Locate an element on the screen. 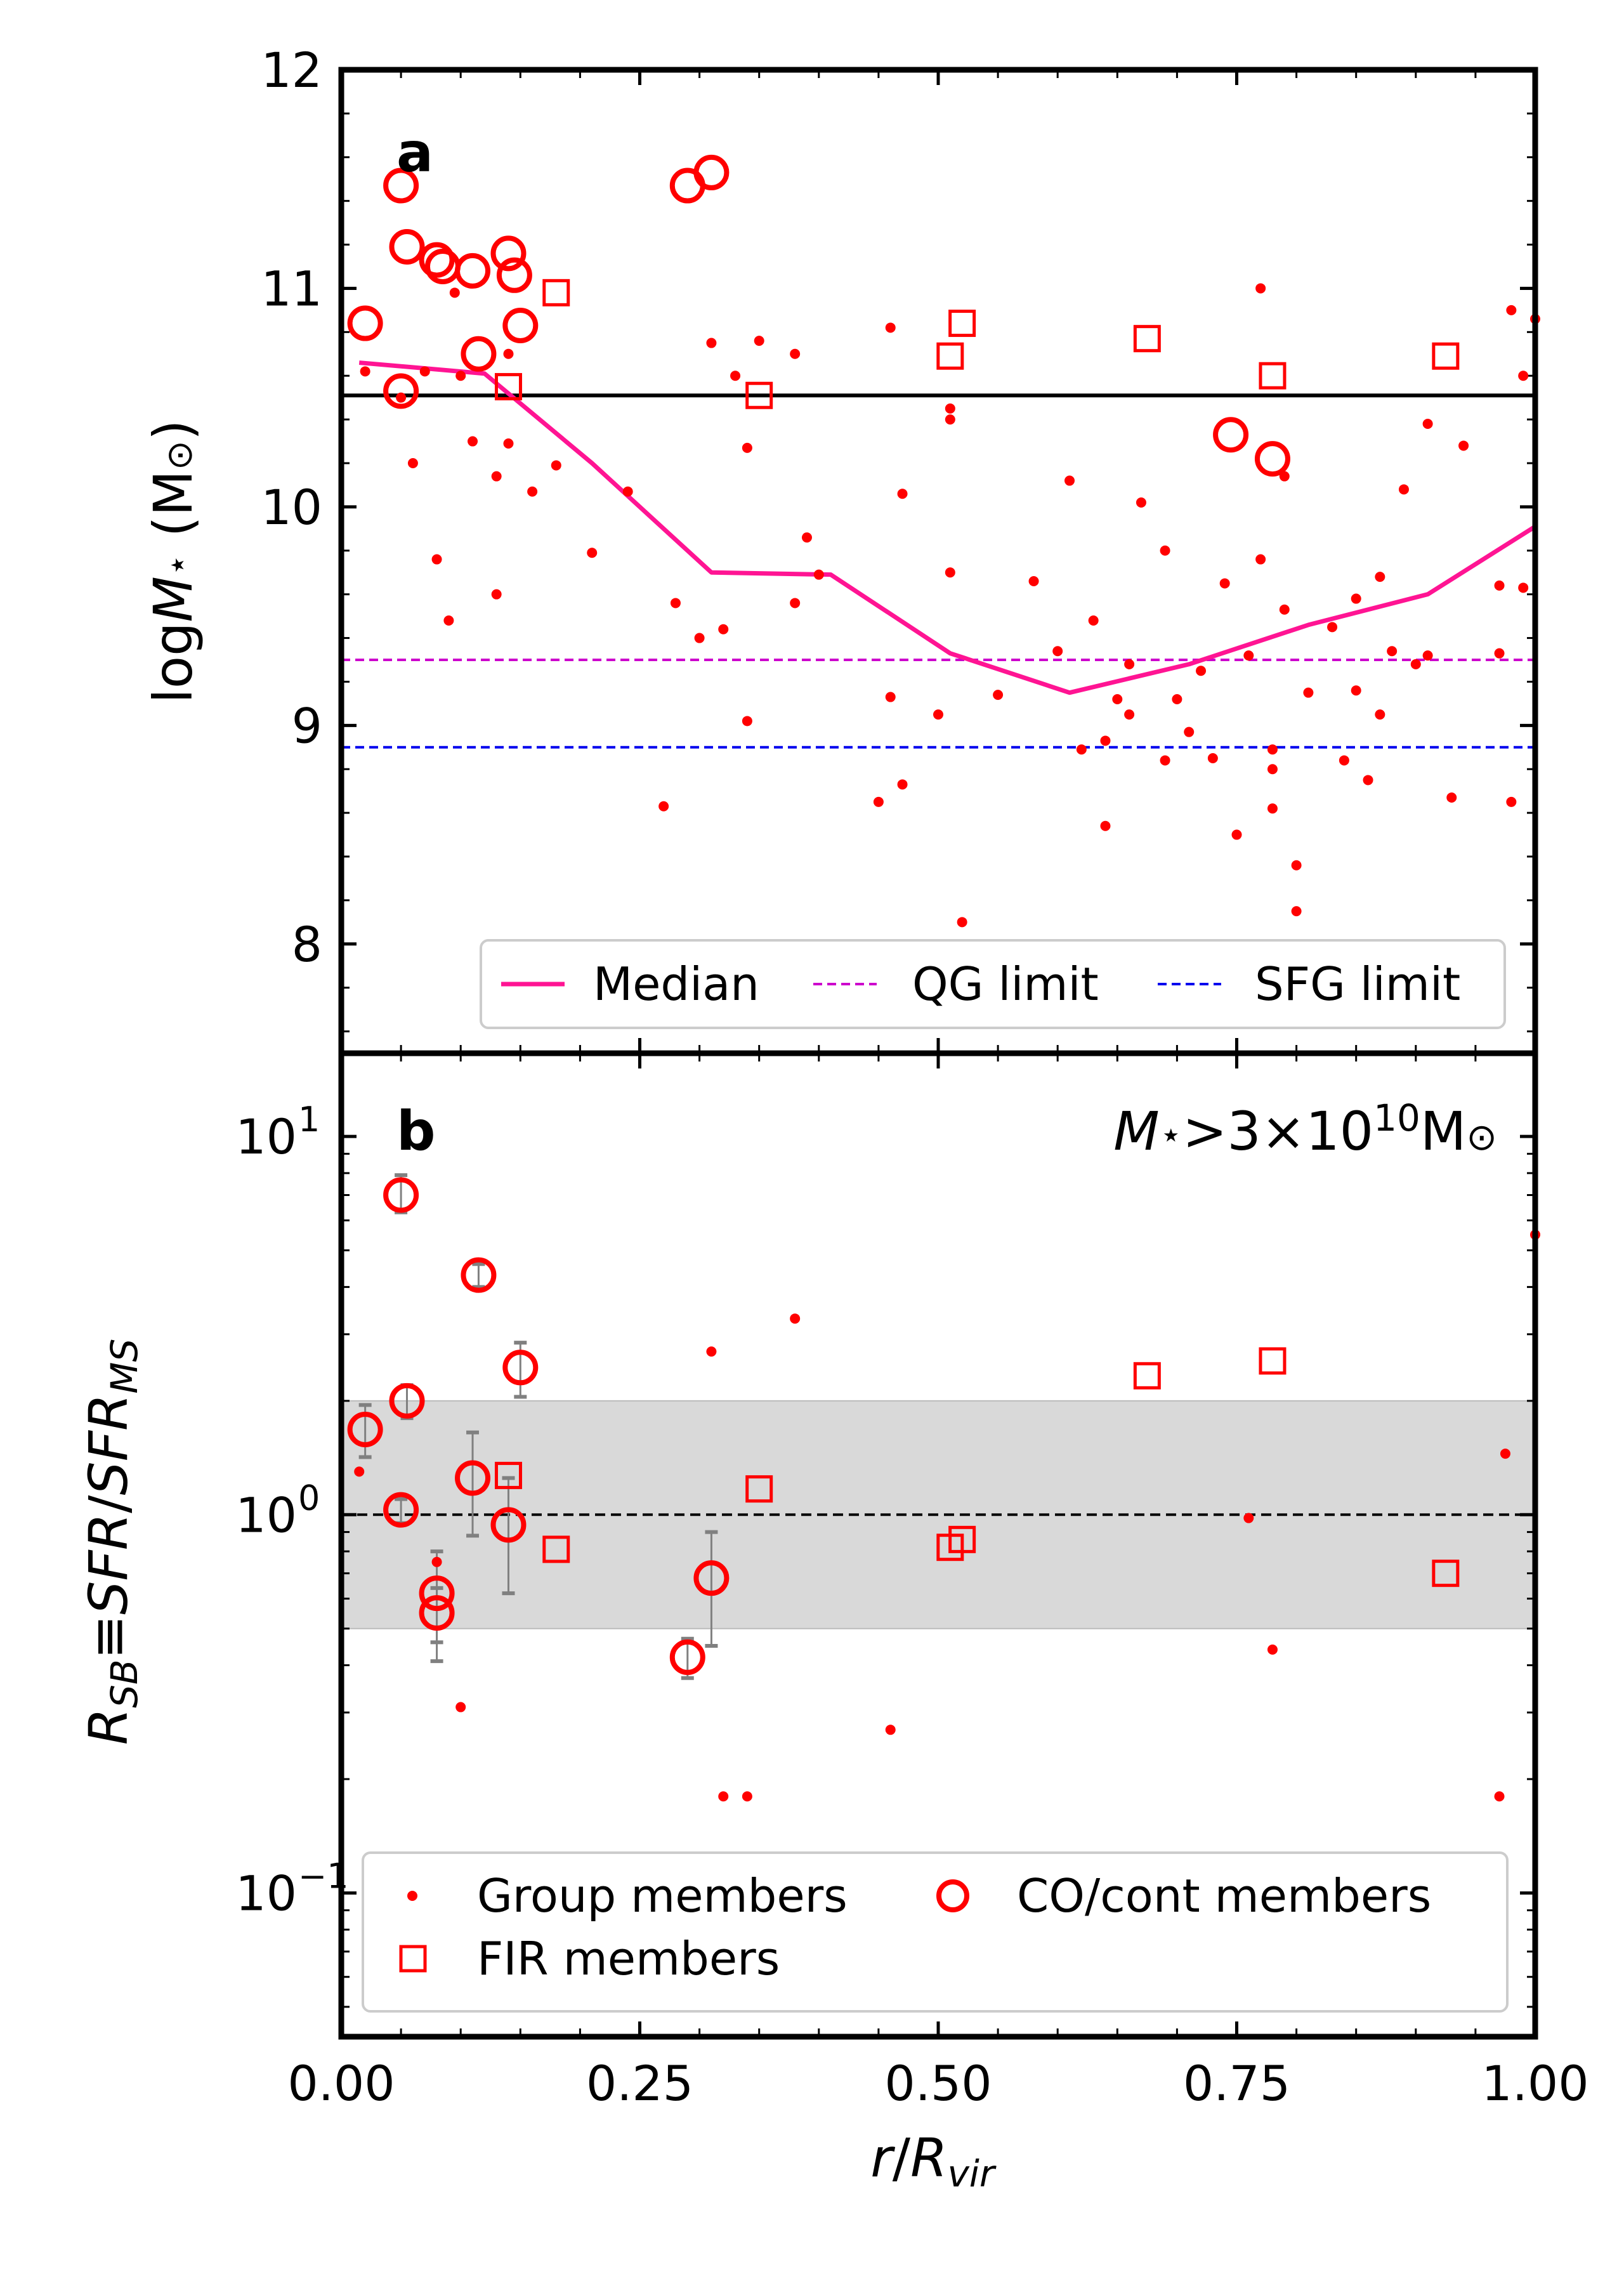  legend-group-swatch is located at coordinates (412, 1896).